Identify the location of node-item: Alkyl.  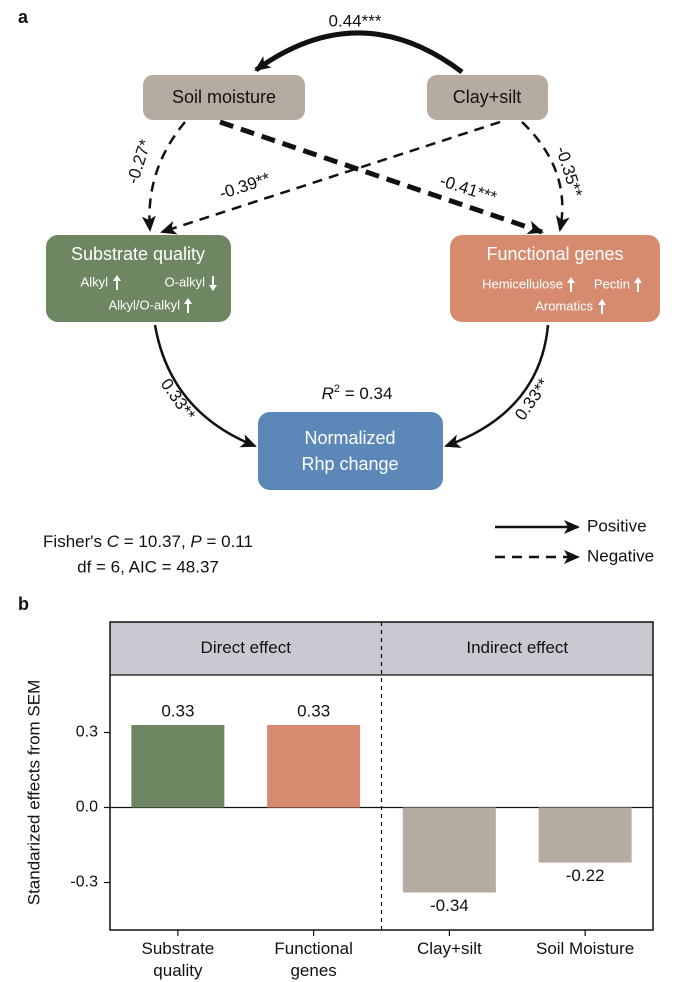
(95, 281).